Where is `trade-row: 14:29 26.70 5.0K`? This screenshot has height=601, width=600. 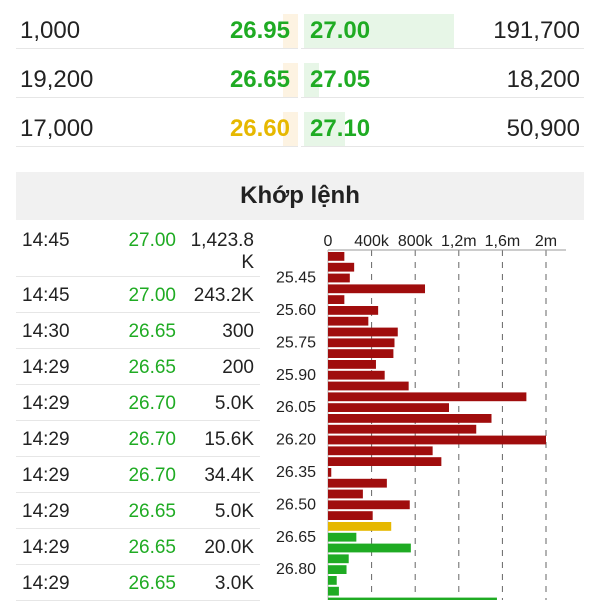 trade-row: 14:29 26.70 5.0K is located at coordinates (138, 403).